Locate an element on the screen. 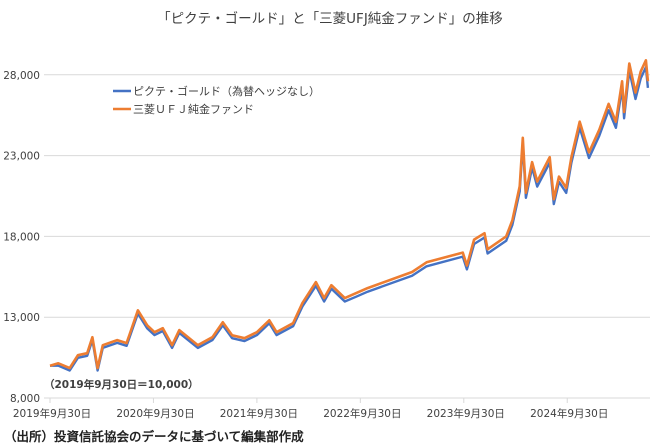 This screenshot has width=660, height=448. x-tick-label: 2021年9月30日 is located at coordinates (259, 413).